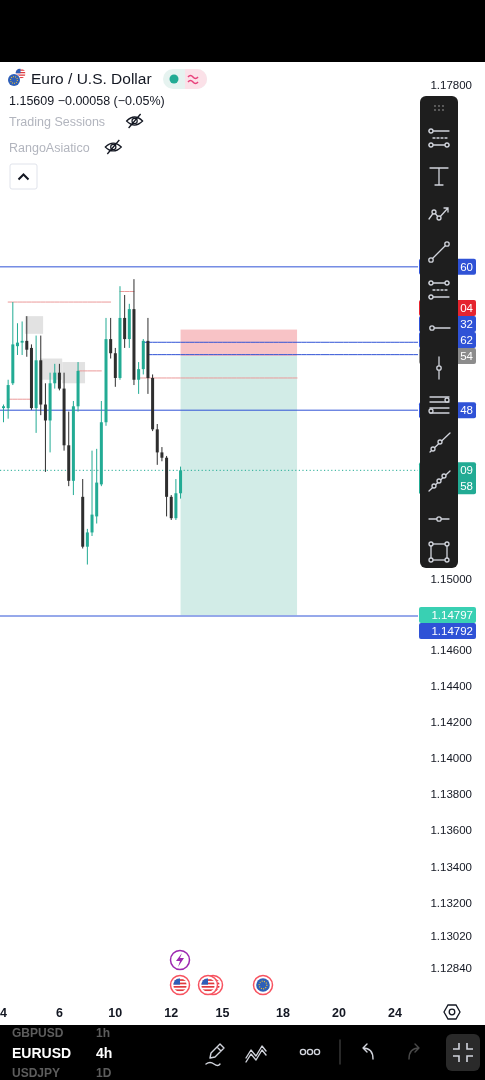 This screenshot has width=485, height=1080. What do you see at coordinates (452, 631) in the screenshot?
I see `ref-line-label: 1.14792` at bounding box center [452, 631].